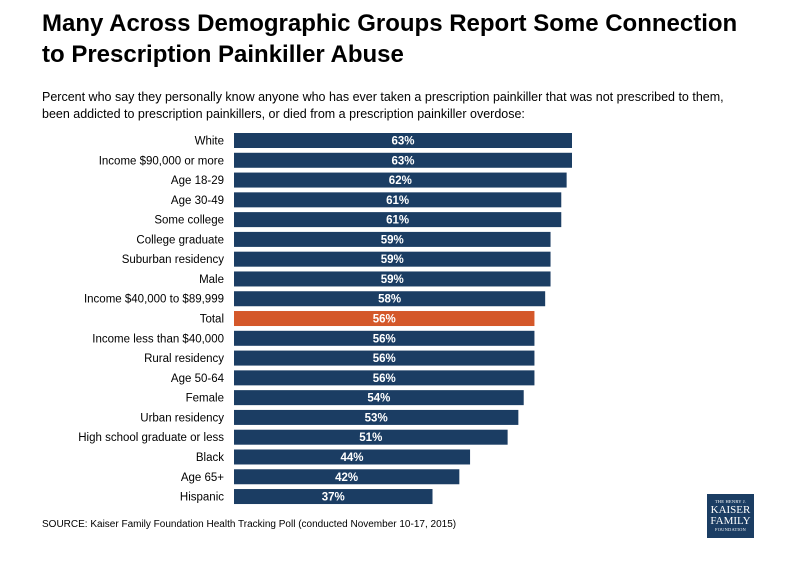 The image size is (788, 561). I want to click on bar-college-graduate, so click(392, 239).